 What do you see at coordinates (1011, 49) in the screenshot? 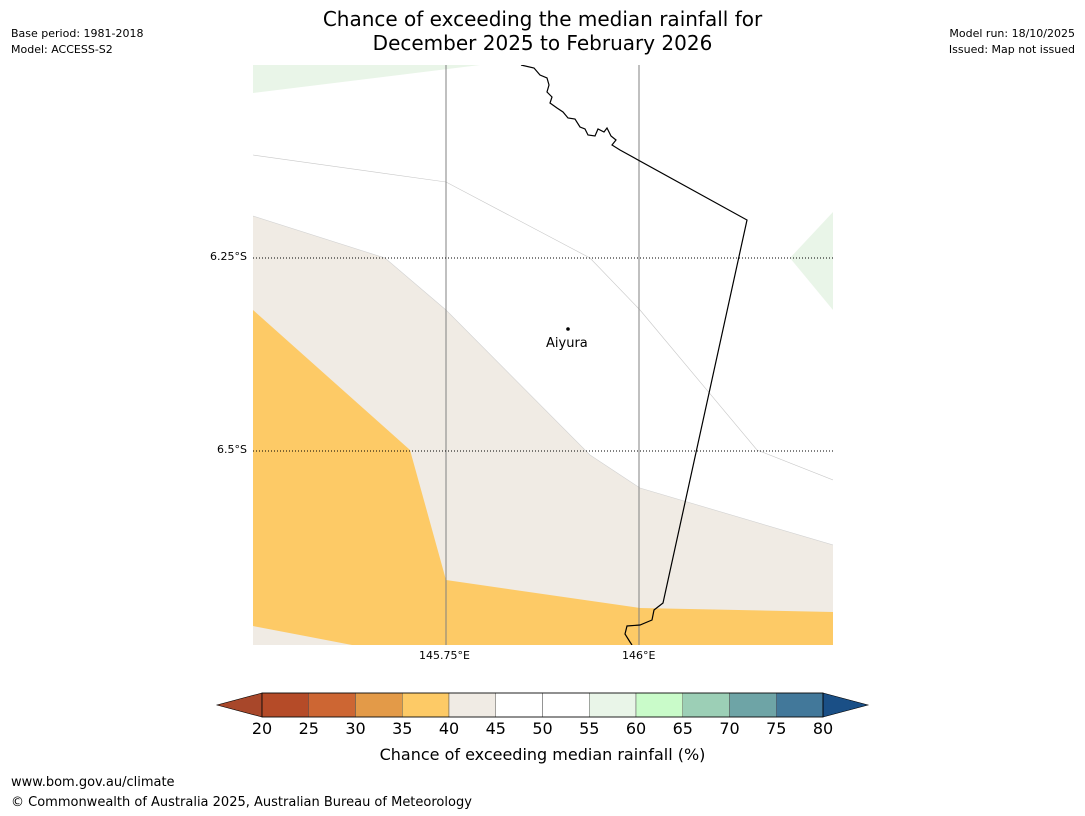
I see `issued-text: Issued: Map not issued` at bounding box center [1011, 49].